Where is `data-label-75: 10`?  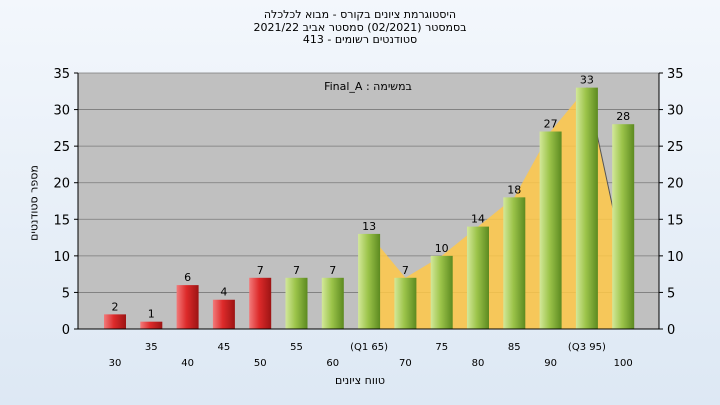 data-label-75: 10 is located at coordinates (442, 248).